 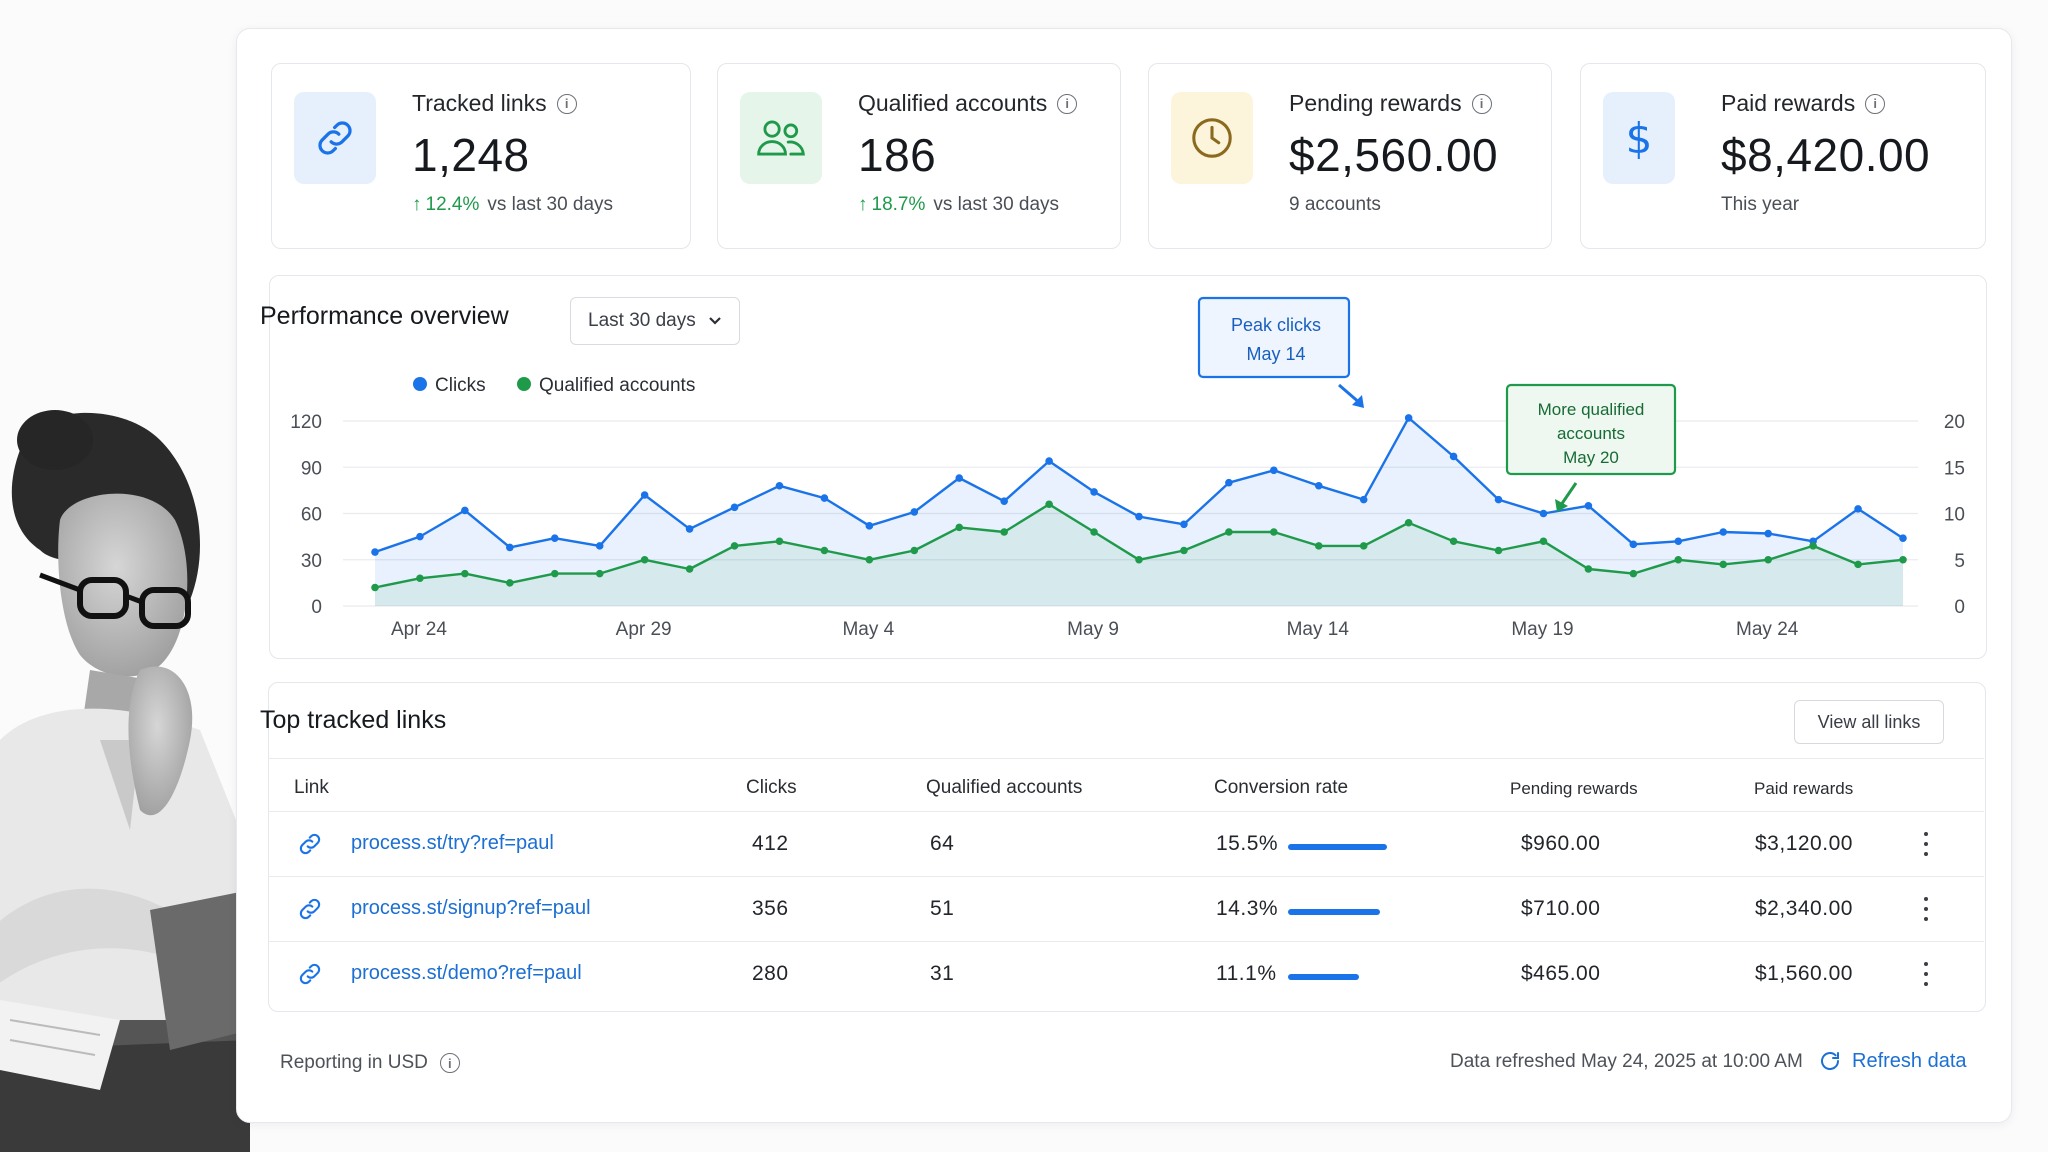 I want to click on top-links-title: Top tracked links, so click(x=353, y=720).